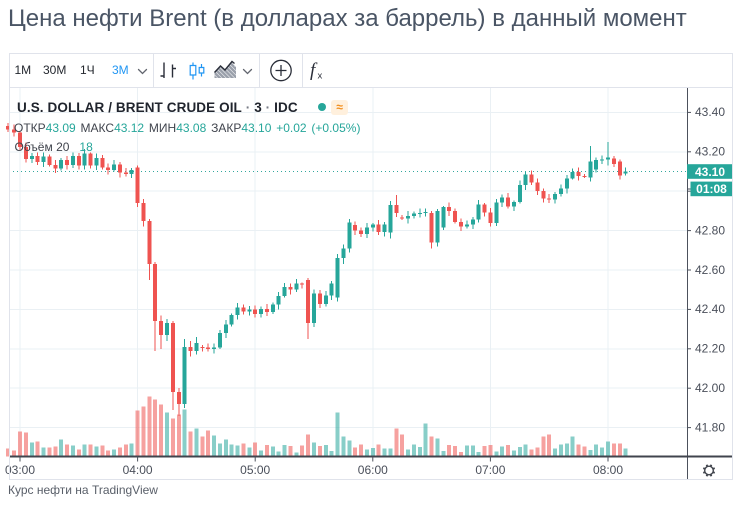 This screenshot has height=505, width=740. Describe the element at coordinates (710, 172) in the screenshot. I see `svg-text: 43.10` at that location.